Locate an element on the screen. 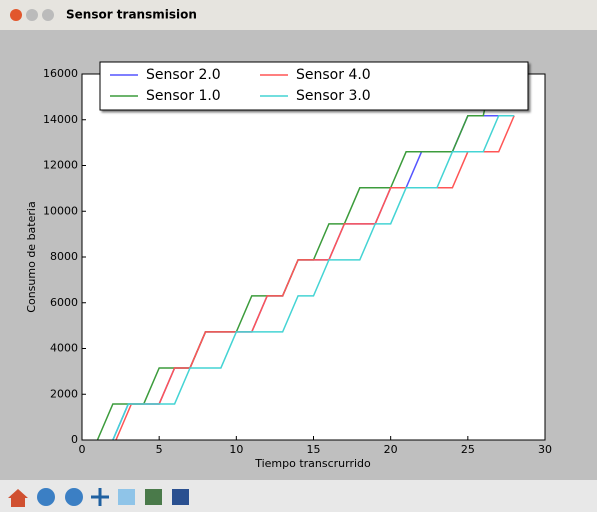 The height and width of the screenshot is (512, 597). legend-label: Sensor 1.0 is located at coordinates (183, 96).